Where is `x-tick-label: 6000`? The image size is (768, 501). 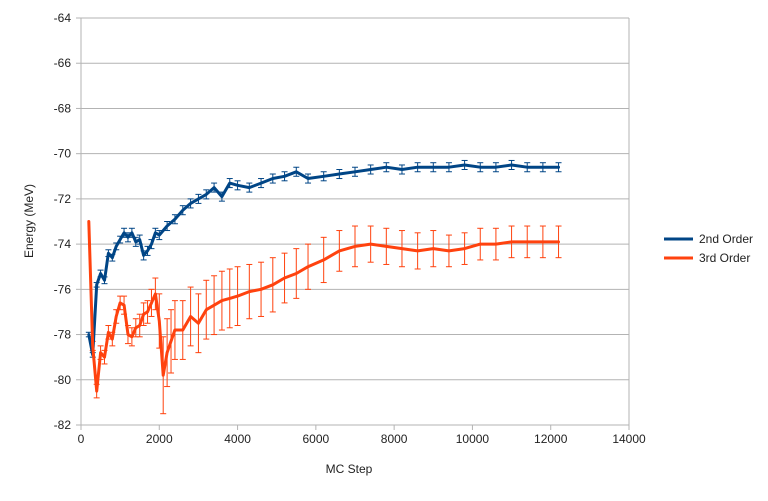
x-tick-label: 6000 is located at coordinates (316, 439).